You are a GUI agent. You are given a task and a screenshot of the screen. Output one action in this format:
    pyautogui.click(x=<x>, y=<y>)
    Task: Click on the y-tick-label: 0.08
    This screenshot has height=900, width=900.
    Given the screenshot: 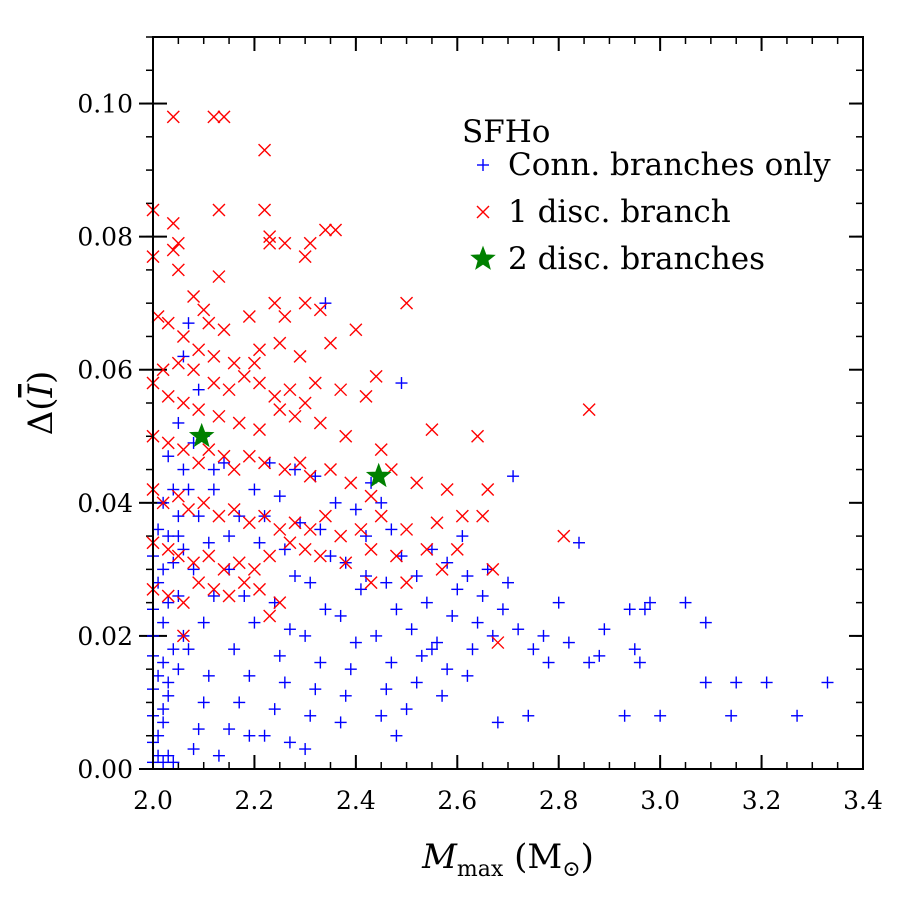 What is the action you would take?
    pyautogui.click(x=105, y=237)
    